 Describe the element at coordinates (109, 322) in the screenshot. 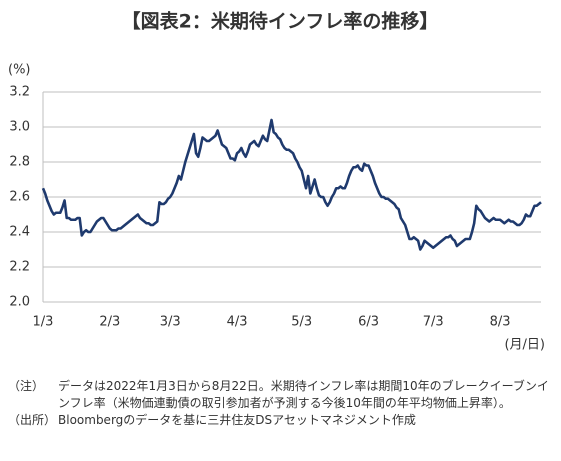

I see `x-tick-label: 2/3` at that location.